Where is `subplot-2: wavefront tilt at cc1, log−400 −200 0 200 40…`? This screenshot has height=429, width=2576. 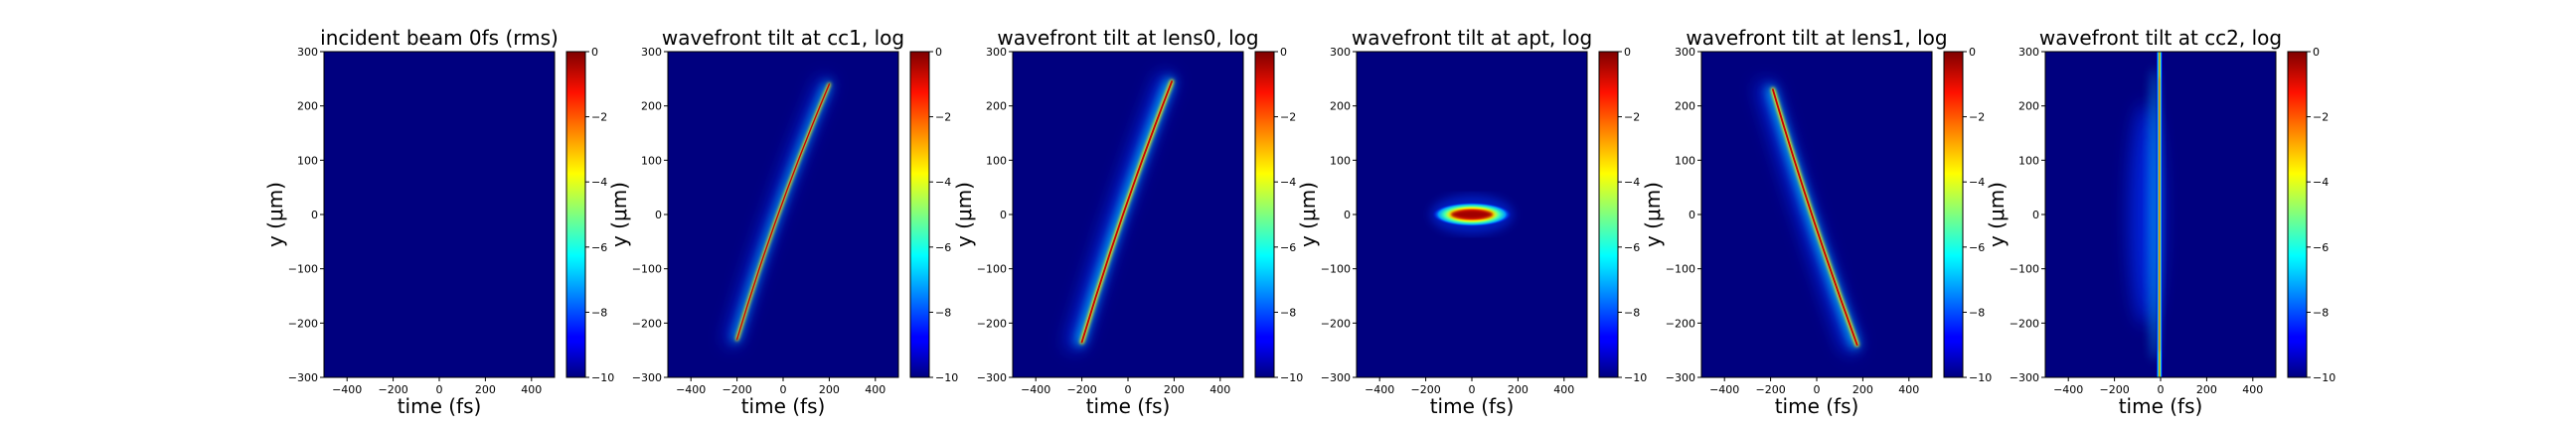
subplot-2: wavefront tilt at cc1, log−400 −200 0 200 40… is located at coordinates (782, 222).